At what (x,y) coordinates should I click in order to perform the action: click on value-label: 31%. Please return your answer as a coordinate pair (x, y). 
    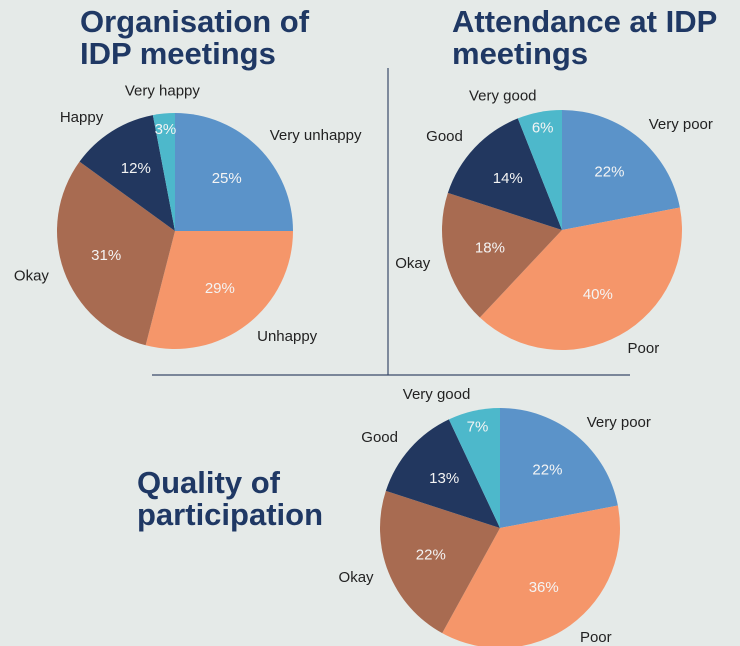
    Looking at the image, I should click on (106, 255).